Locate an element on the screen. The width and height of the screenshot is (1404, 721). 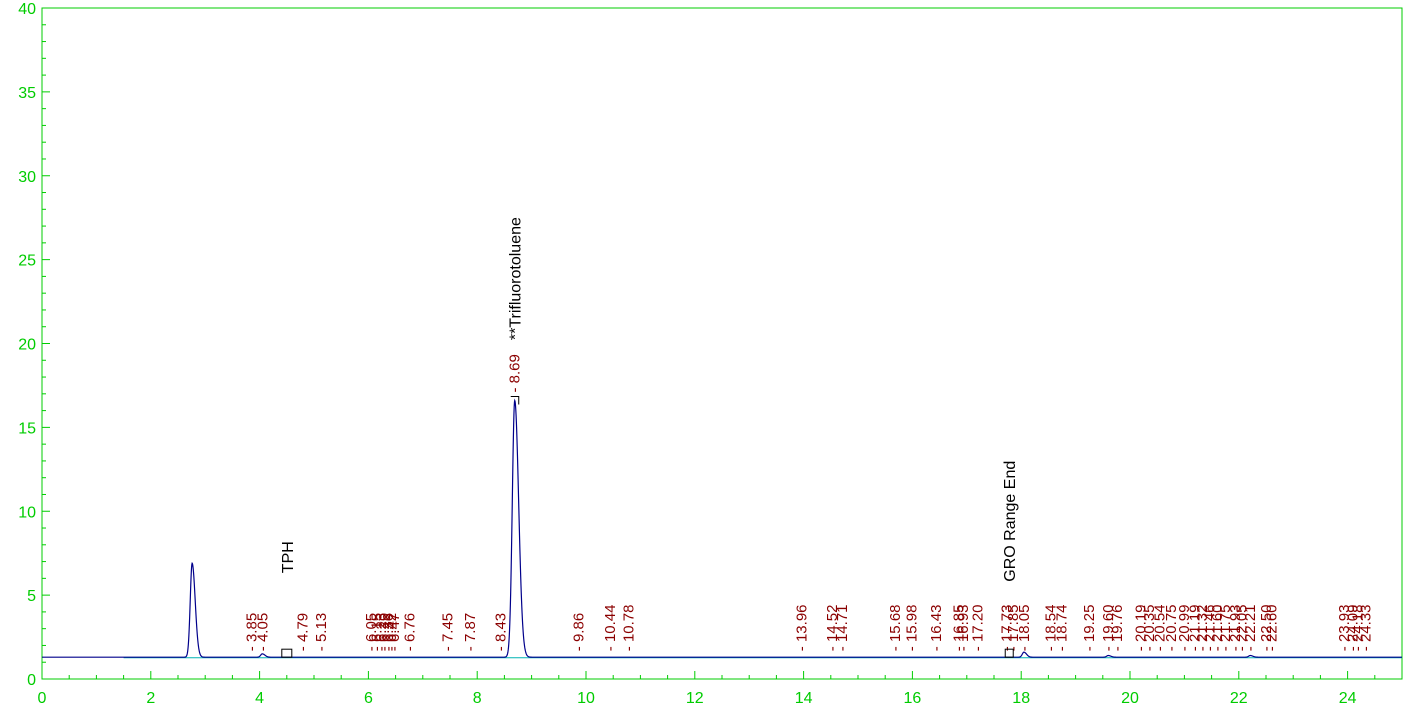
retention-time-label: - 20.19 is located at coordinates (1140, 627).